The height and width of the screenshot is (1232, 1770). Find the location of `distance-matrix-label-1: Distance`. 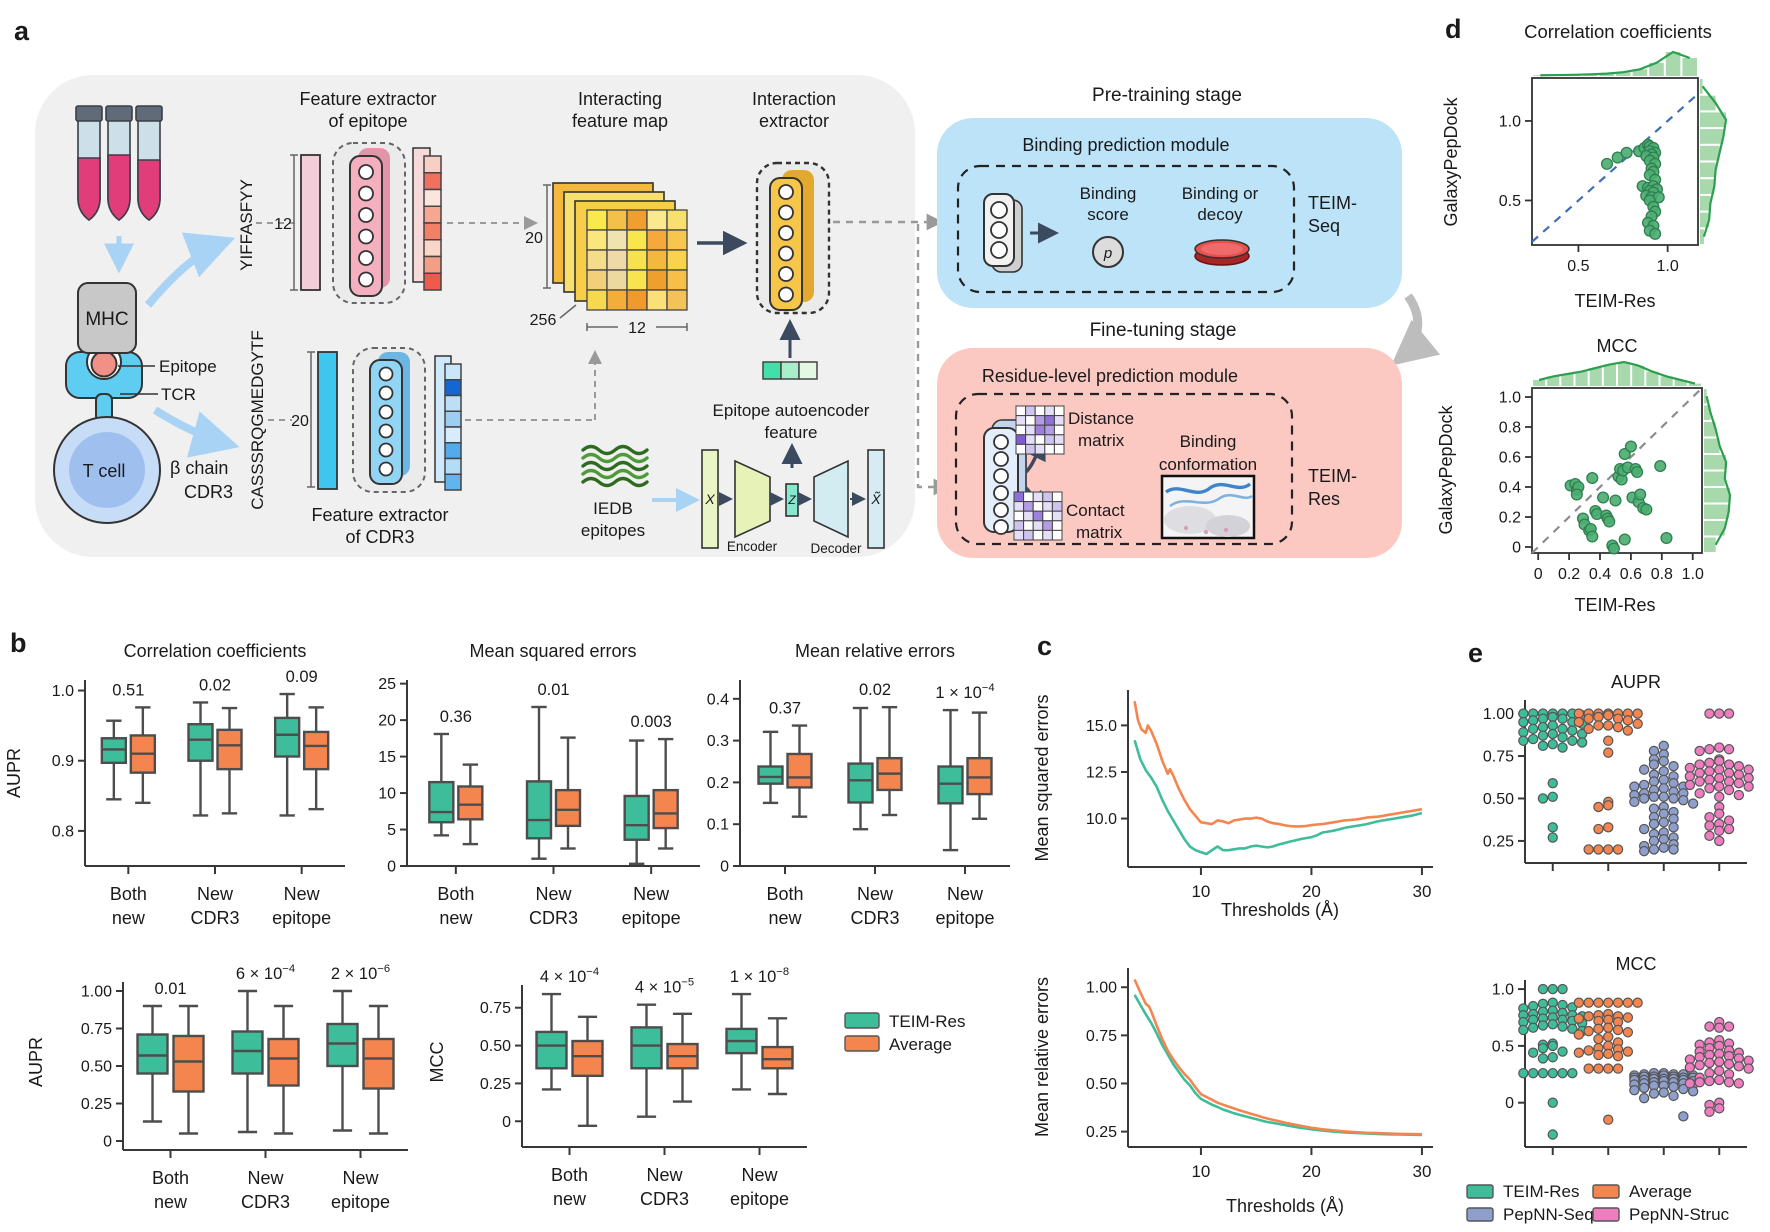

distance-matrix-label-1: Distance is located at coordinates (1101, 418).